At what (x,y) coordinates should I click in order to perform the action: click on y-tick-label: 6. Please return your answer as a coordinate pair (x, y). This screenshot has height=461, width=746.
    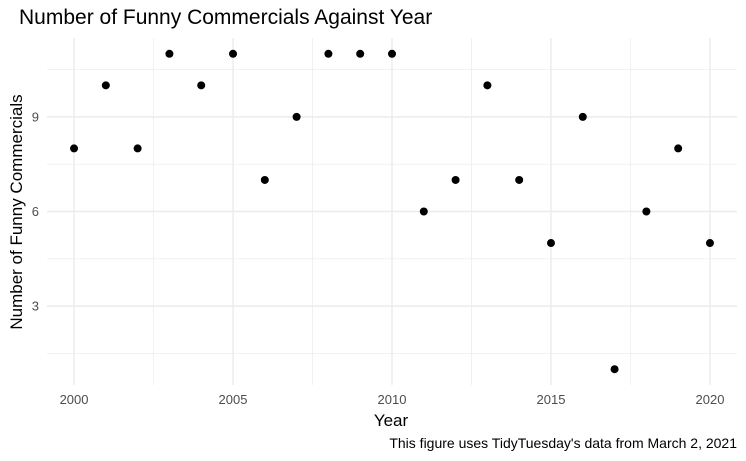
    Looking at the image, I should click on (35, 211).